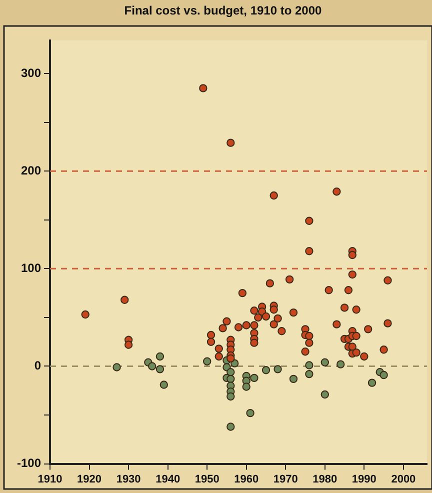 This screenshot has height=493, width=432. Describe the element at coordinates (50, 479) in the screenshot. I see `x-tick-label: 1910` at that location.